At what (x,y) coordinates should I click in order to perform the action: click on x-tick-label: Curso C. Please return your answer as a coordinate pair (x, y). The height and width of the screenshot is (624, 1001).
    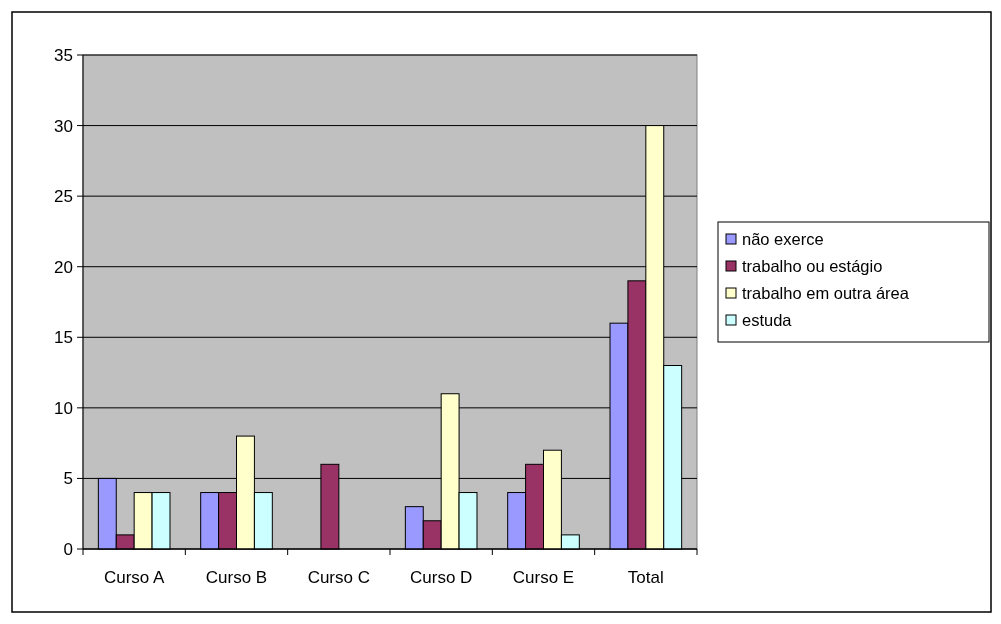
    Looking at the image, I should click on (339, 577).